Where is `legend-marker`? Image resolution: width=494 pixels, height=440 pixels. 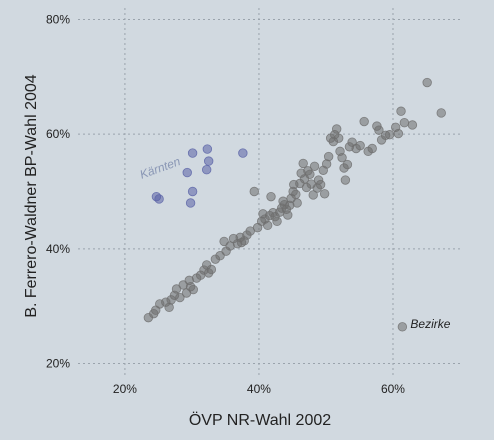
legend-marker is located at coordinates (402, 327).